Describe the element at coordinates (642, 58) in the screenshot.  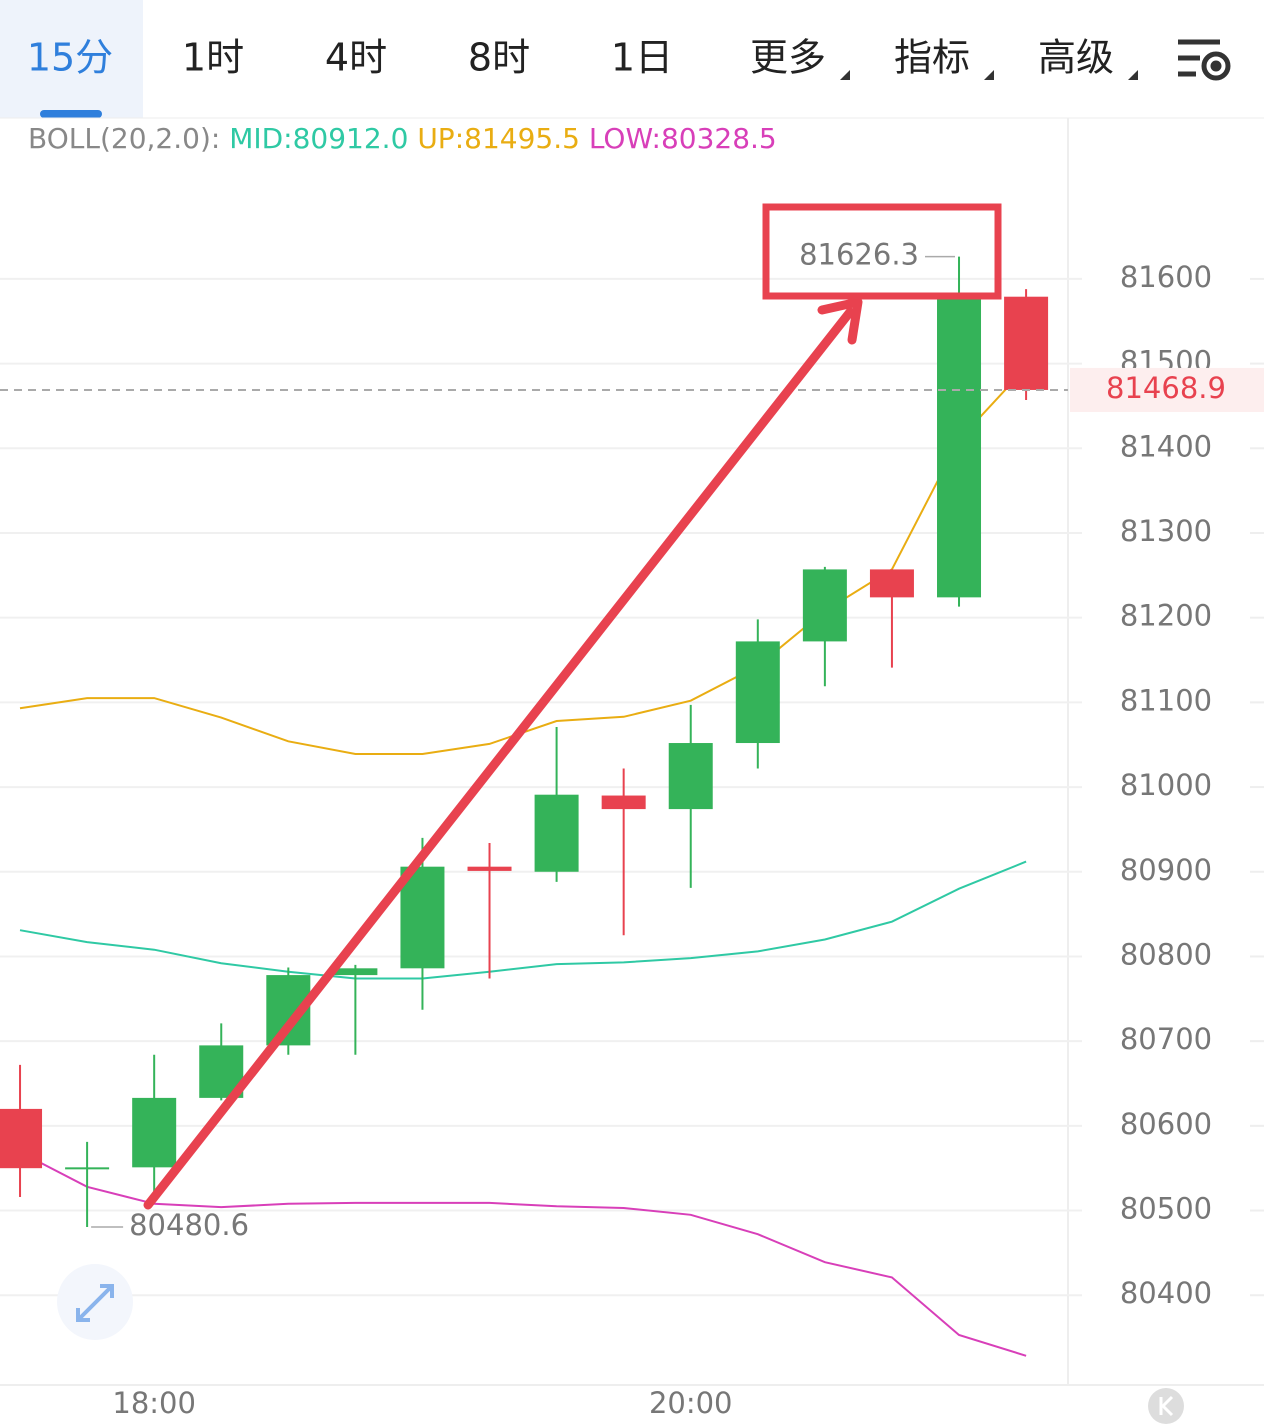
I see `tab: 1日` at that location.